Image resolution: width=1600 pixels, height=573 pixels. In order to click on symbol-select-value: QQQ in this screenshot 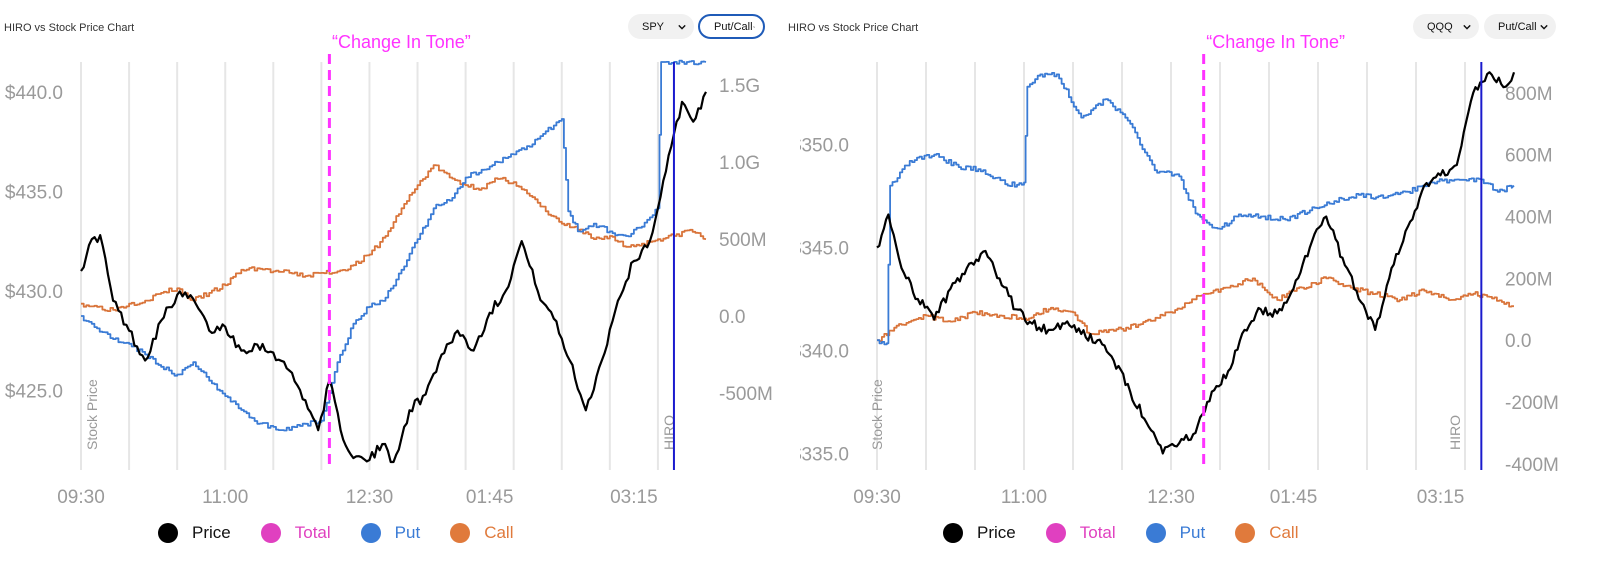, I will do `click(1440, 26)`.